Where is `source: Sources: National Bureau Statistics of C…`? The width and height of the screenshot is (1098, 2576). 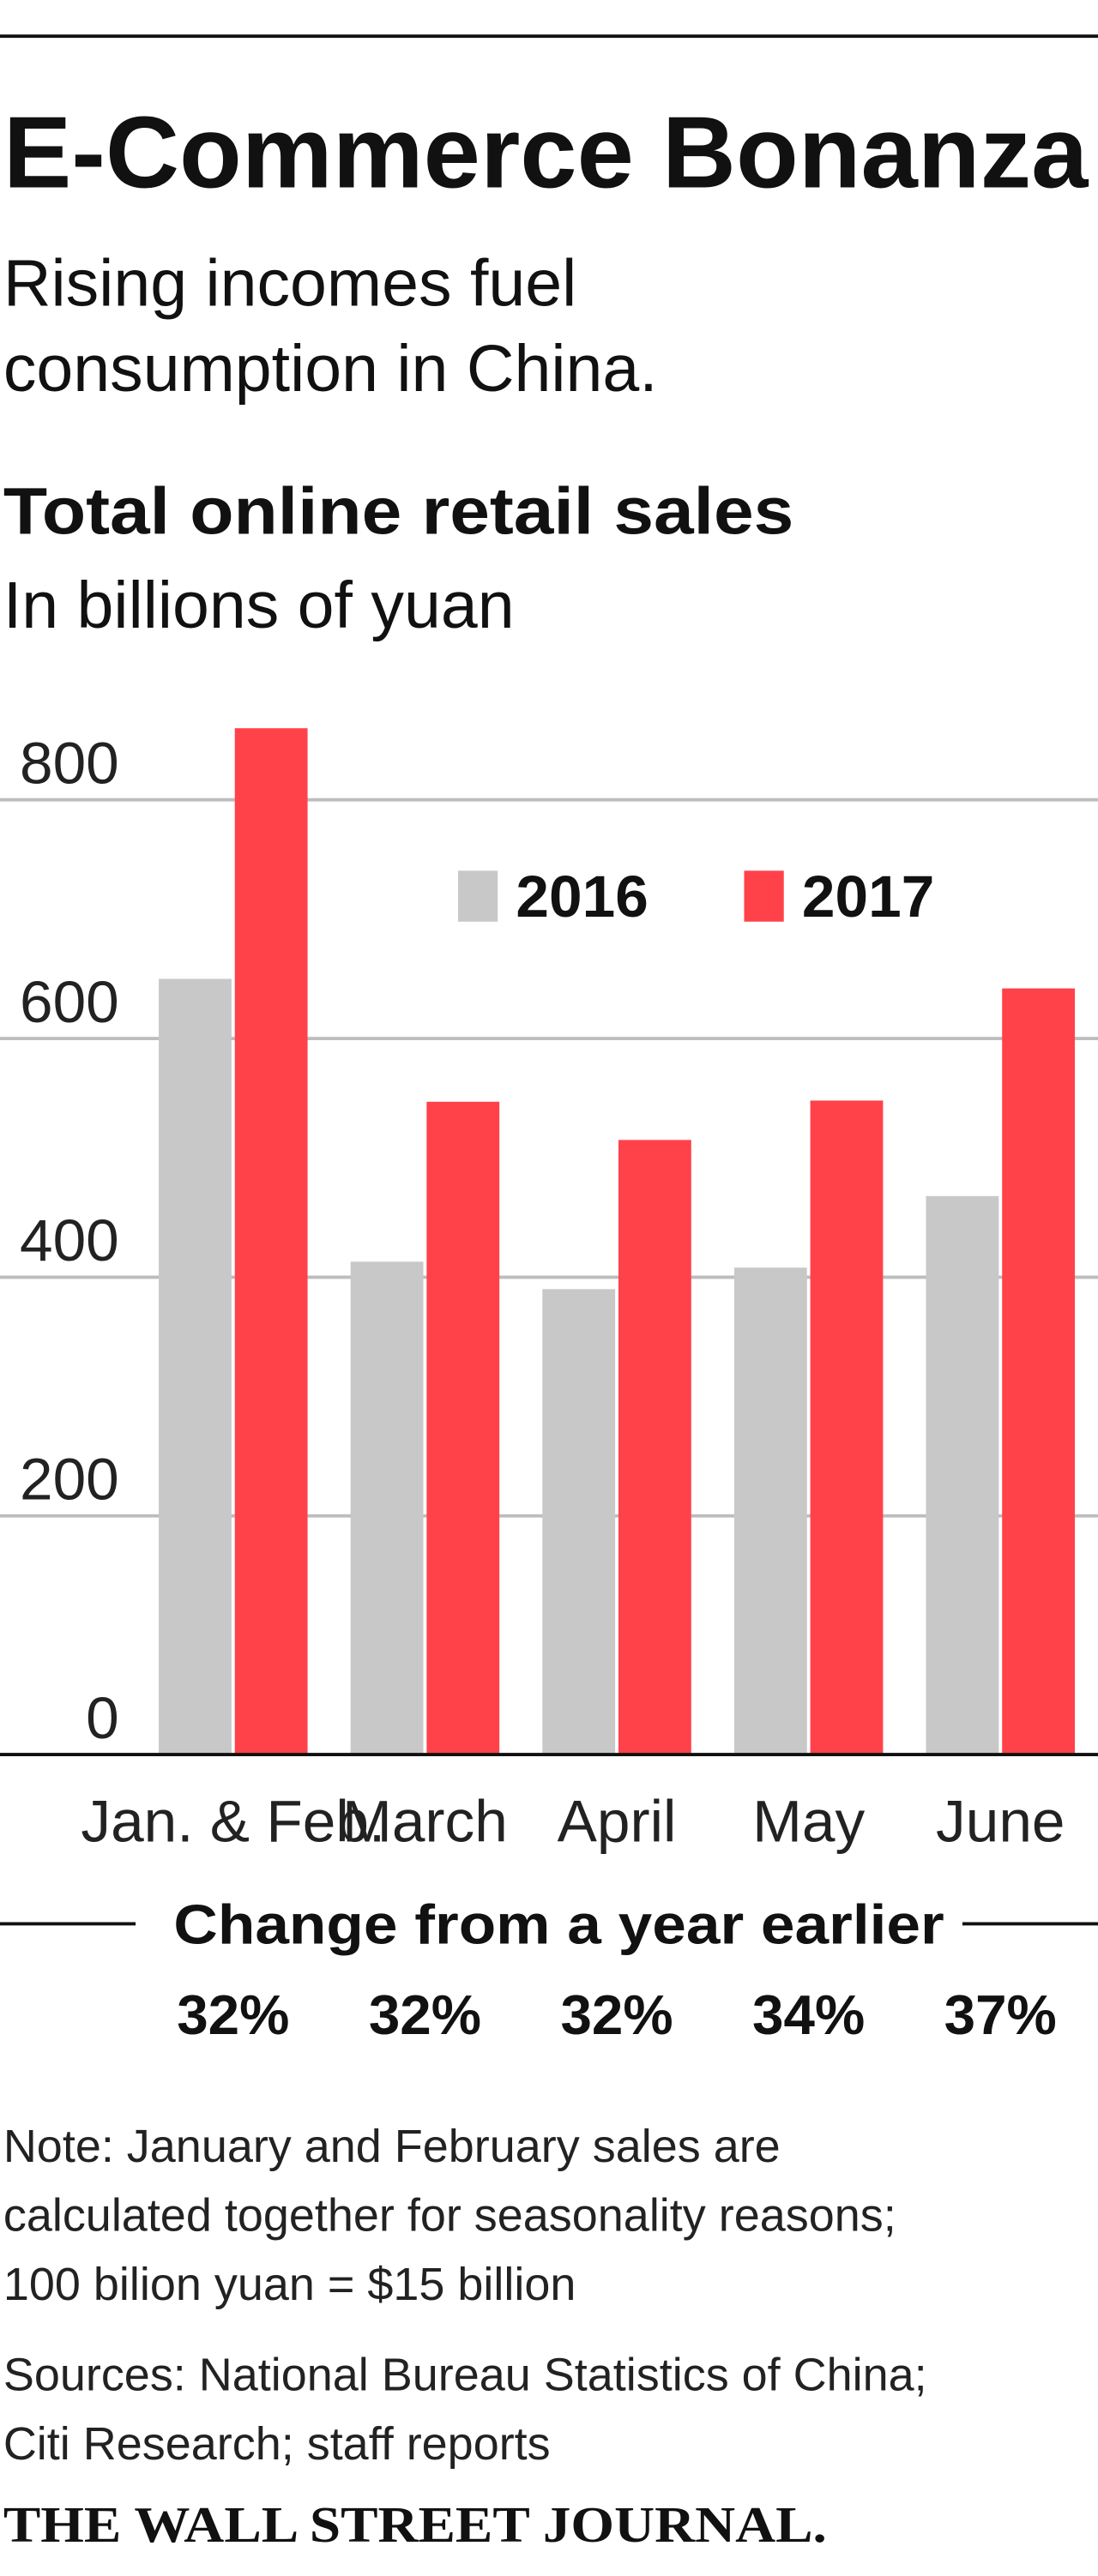
source: Sources: National Bureau Statistics of C… is located at coordinates (465, 2375).